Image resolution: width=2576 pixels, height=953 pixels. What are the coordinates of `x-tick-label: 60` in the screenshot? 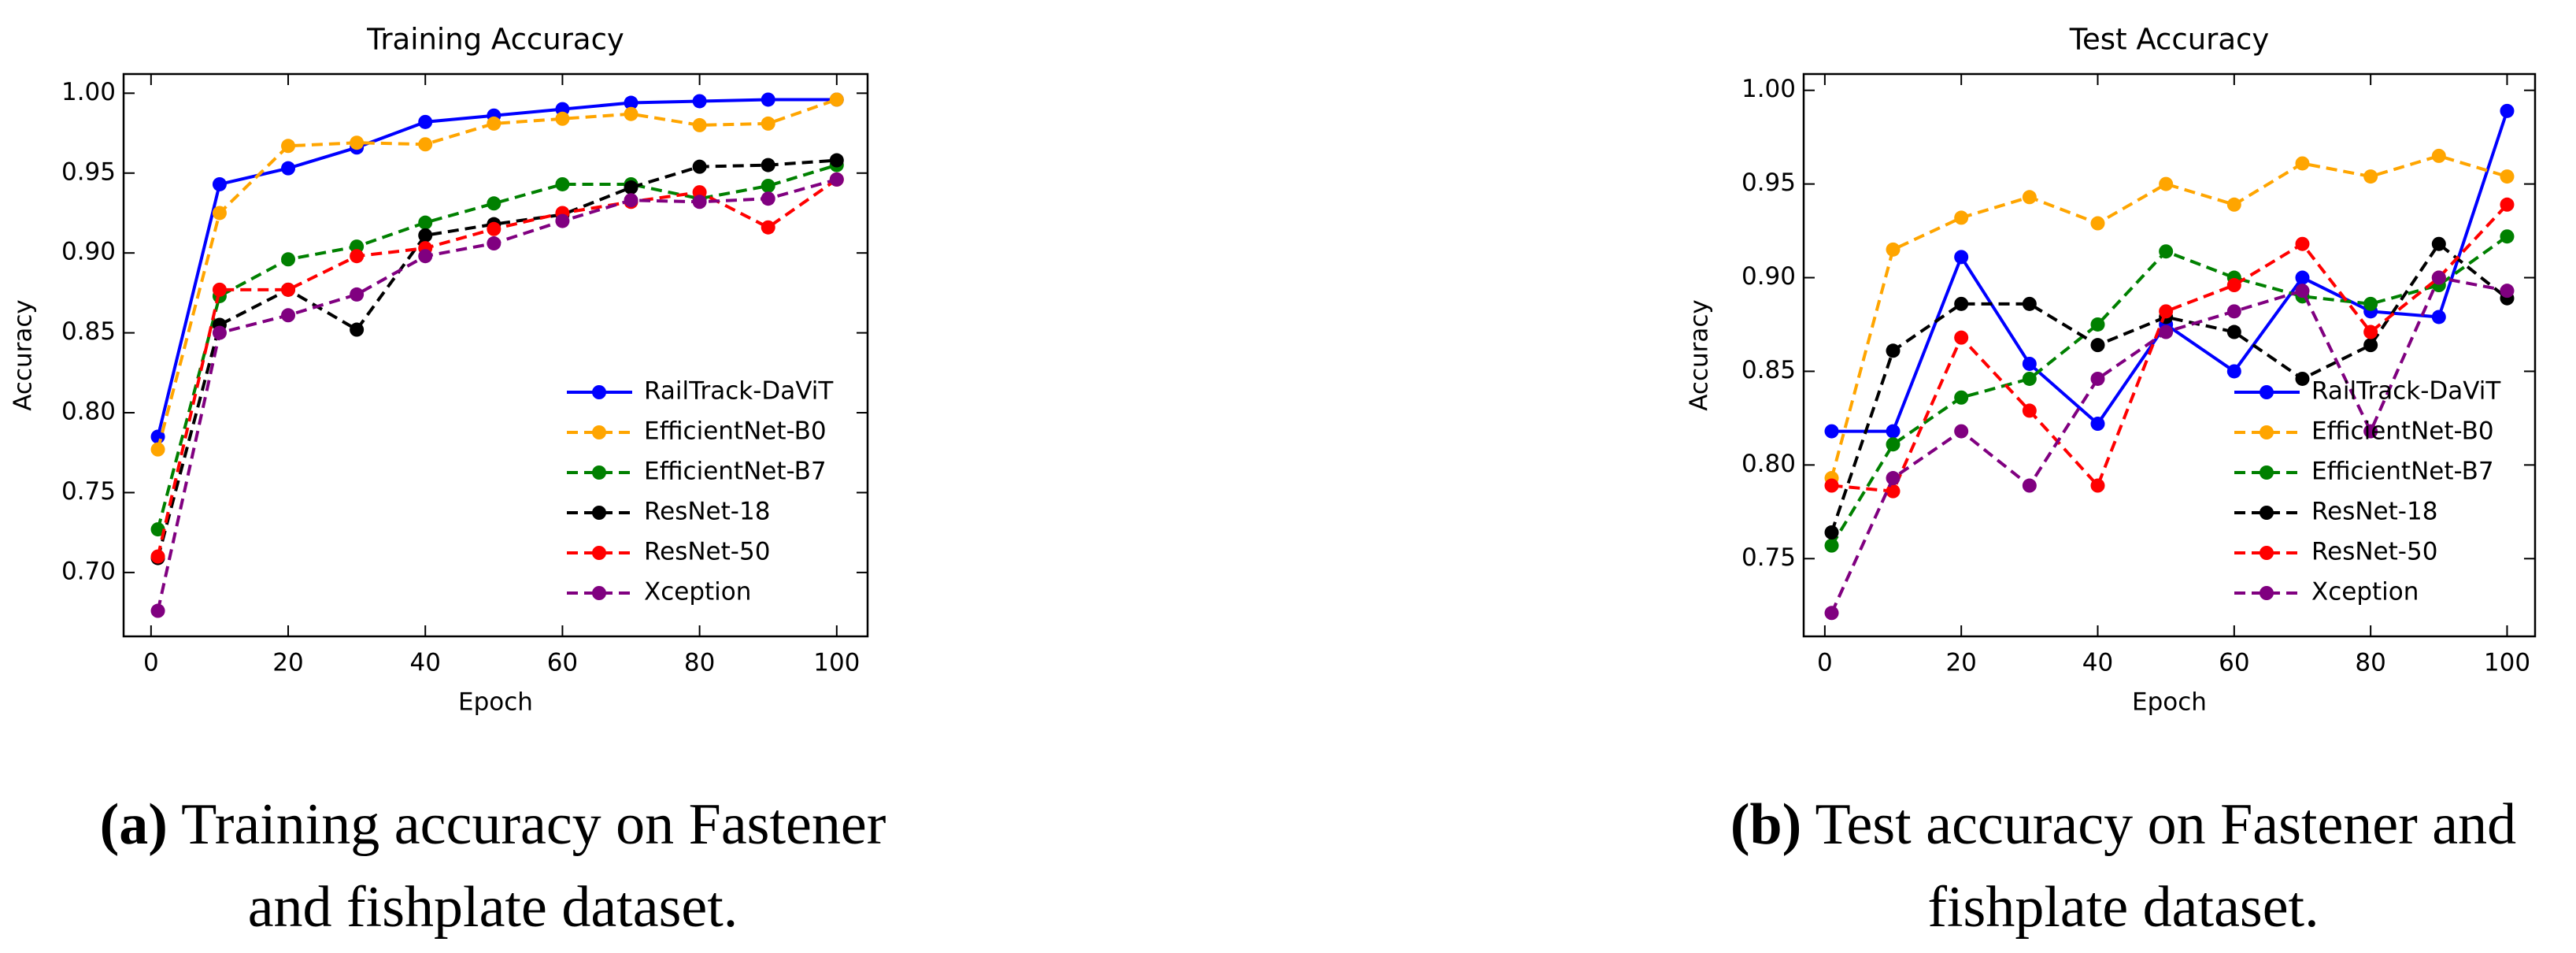 It's located at (2234, 663).